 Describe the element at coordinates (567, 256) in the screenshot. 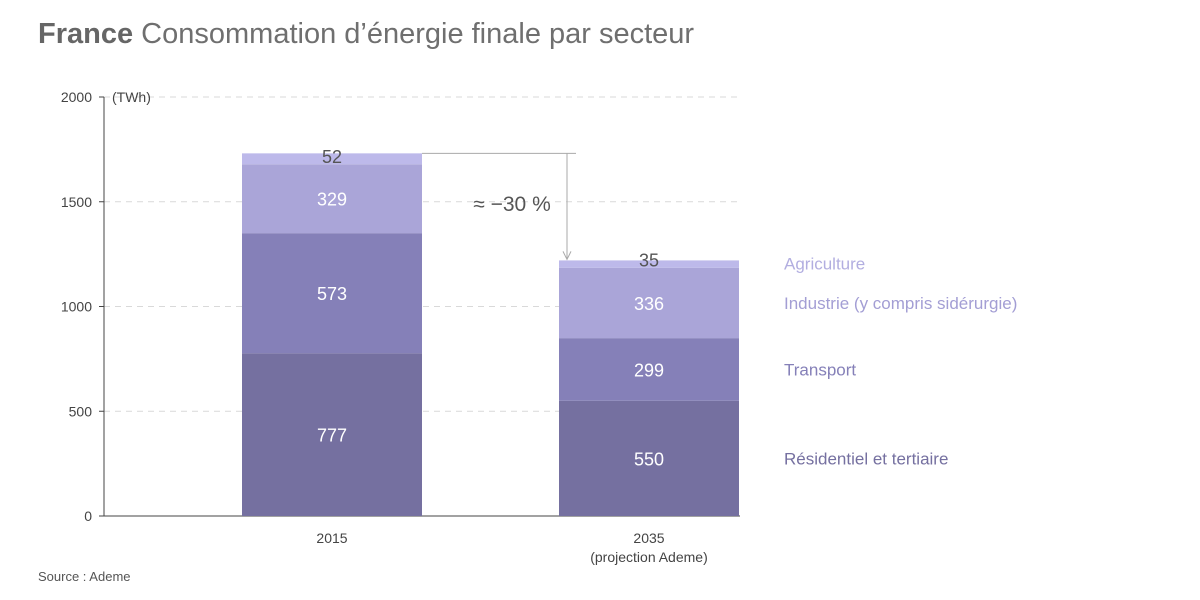

I see `annotation-arrowhead` at that location.